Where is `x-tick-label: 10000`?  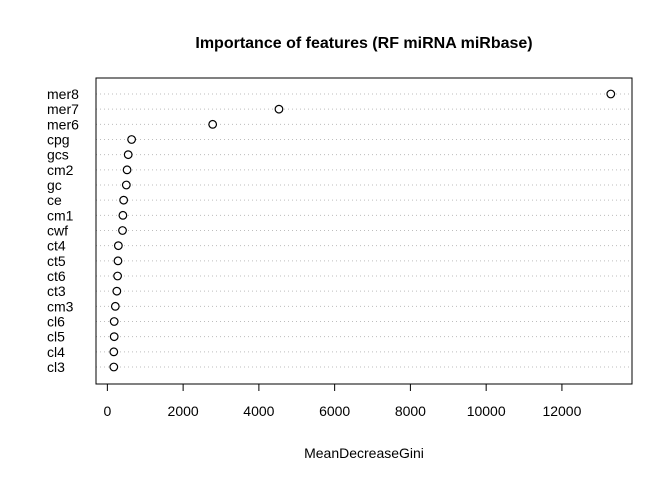
x-tick-label: 10000 is located at coordinates (486, 411).